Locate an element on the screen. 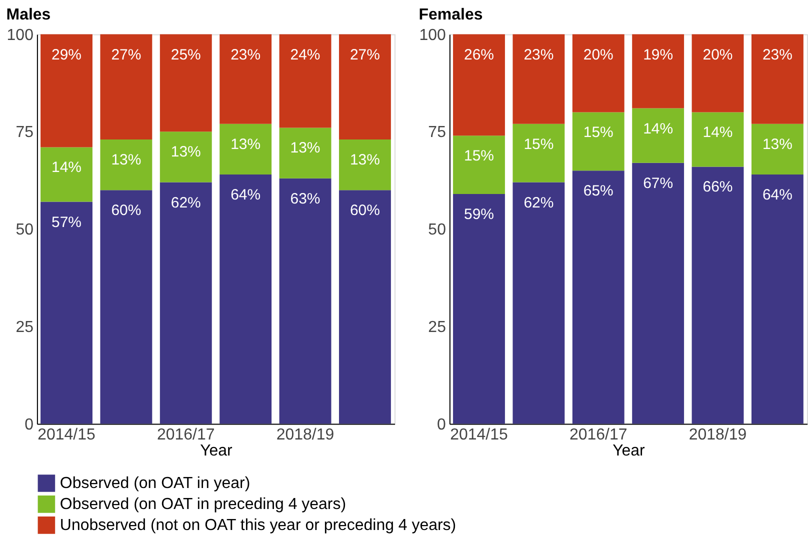  legend-label: Unobserved (not on OAT this year or preceding 4 years) is located at coordinates (258, 525).